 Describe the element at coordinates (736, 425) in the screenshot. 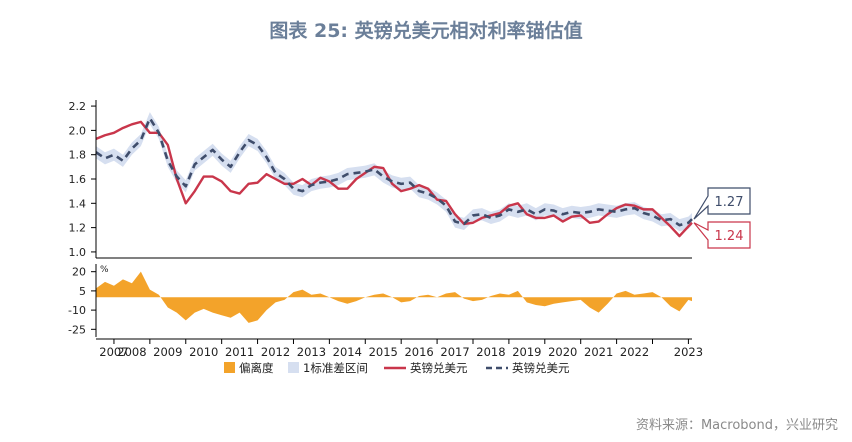

I see `source-note: 资料来源：Macrobond，兴业研究` at that location.